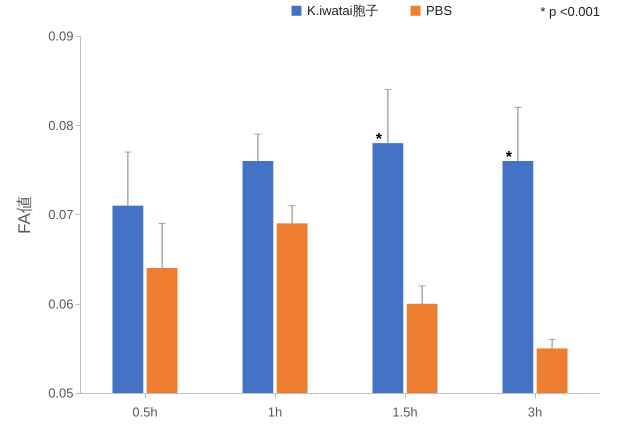 Image resolution: width=622 pixels, height=428 pixels. Describe the element at coordinates (61, 214) in the screenshot. I see `y-tick-label: 0.07` at that location.